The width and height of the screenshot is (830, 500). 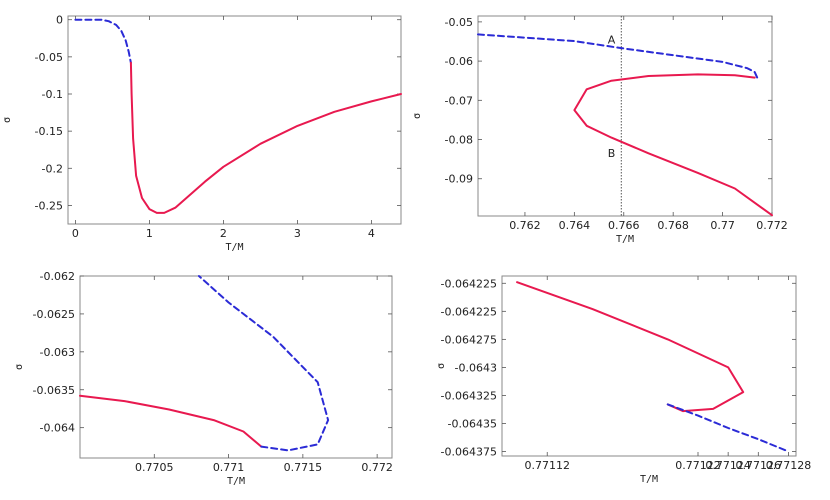 I want to click on x-tick-label: 0.766, so click(x=624, y=225).